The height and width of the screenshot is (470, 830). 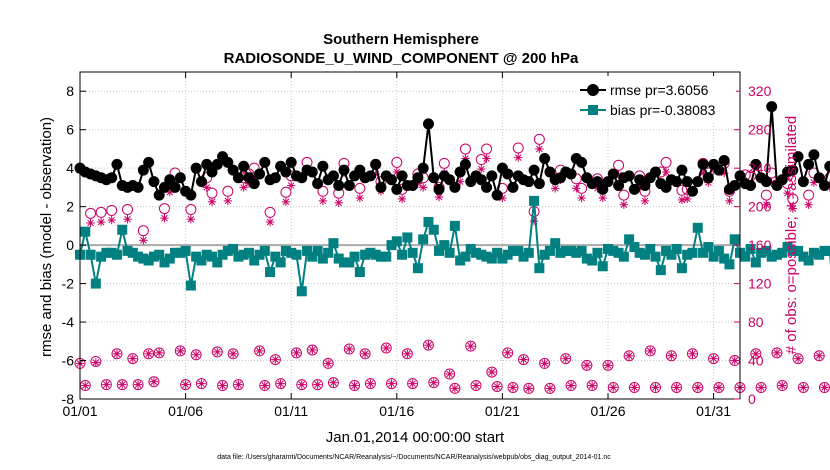 I want to click on y-left-tick-label: -4, so click(x=68, y=322).